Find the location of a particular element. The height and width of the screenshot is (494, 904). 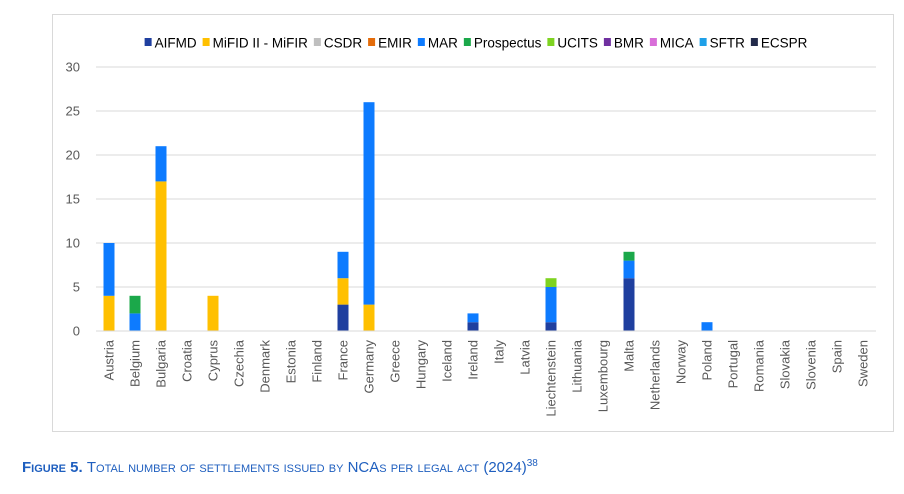

x-tick-label: Croatia is located at coordinates (187, 360).